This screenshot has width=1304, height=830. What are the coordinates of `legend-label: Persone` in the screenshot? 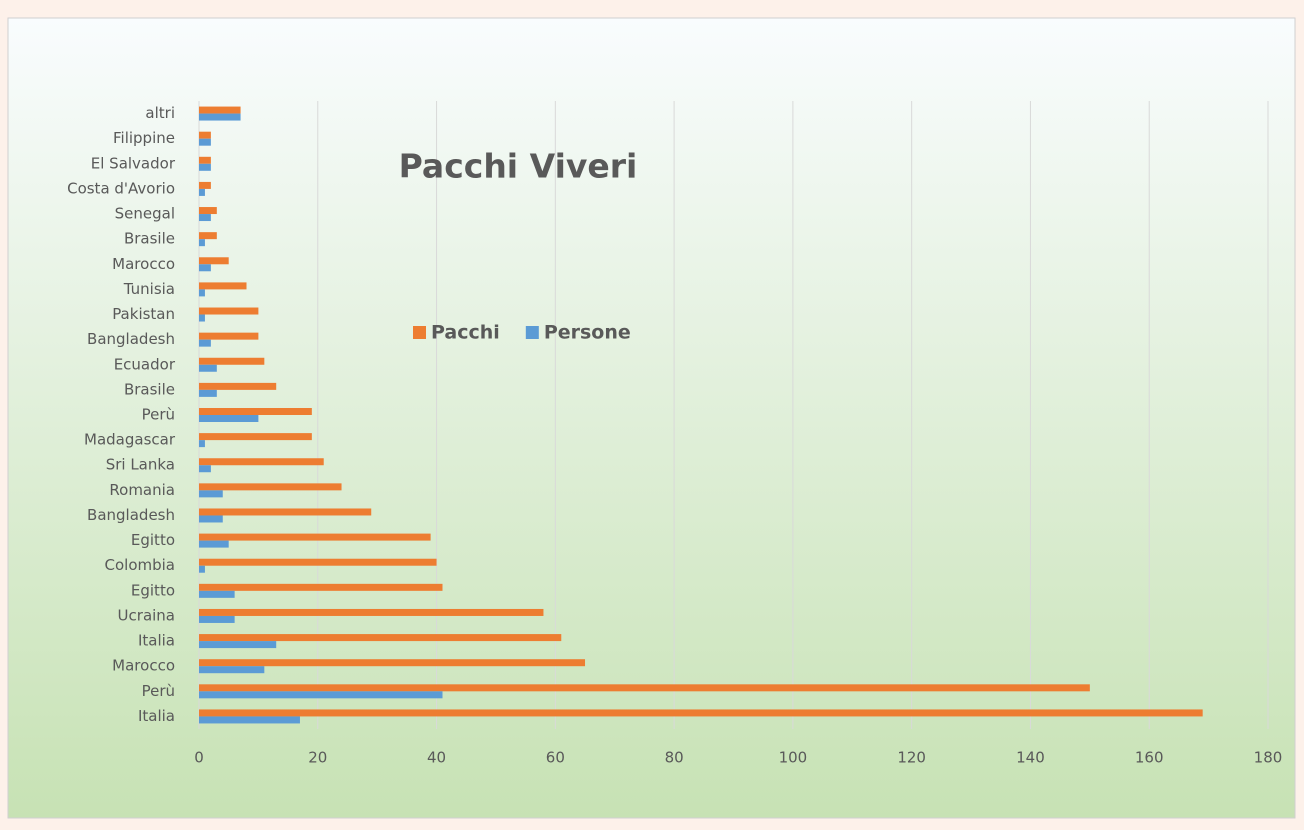 It's located at (587, 333).